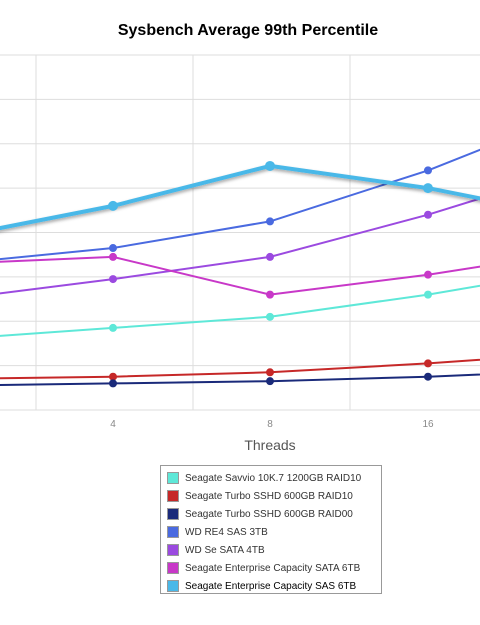 The image size is (480, 625). Describe the element at coordinates (269, 496) in the screenshot. I see `legend-label: Seagate Turbo SSHD 600GB RAID10` at that location.